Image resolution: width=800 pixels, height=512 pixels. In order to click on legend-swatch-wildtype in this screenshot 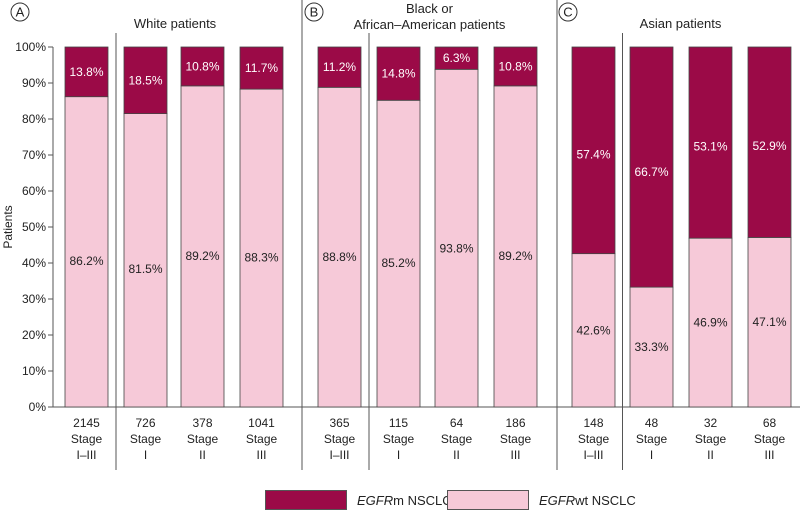, I will do `click(488, 500)`.